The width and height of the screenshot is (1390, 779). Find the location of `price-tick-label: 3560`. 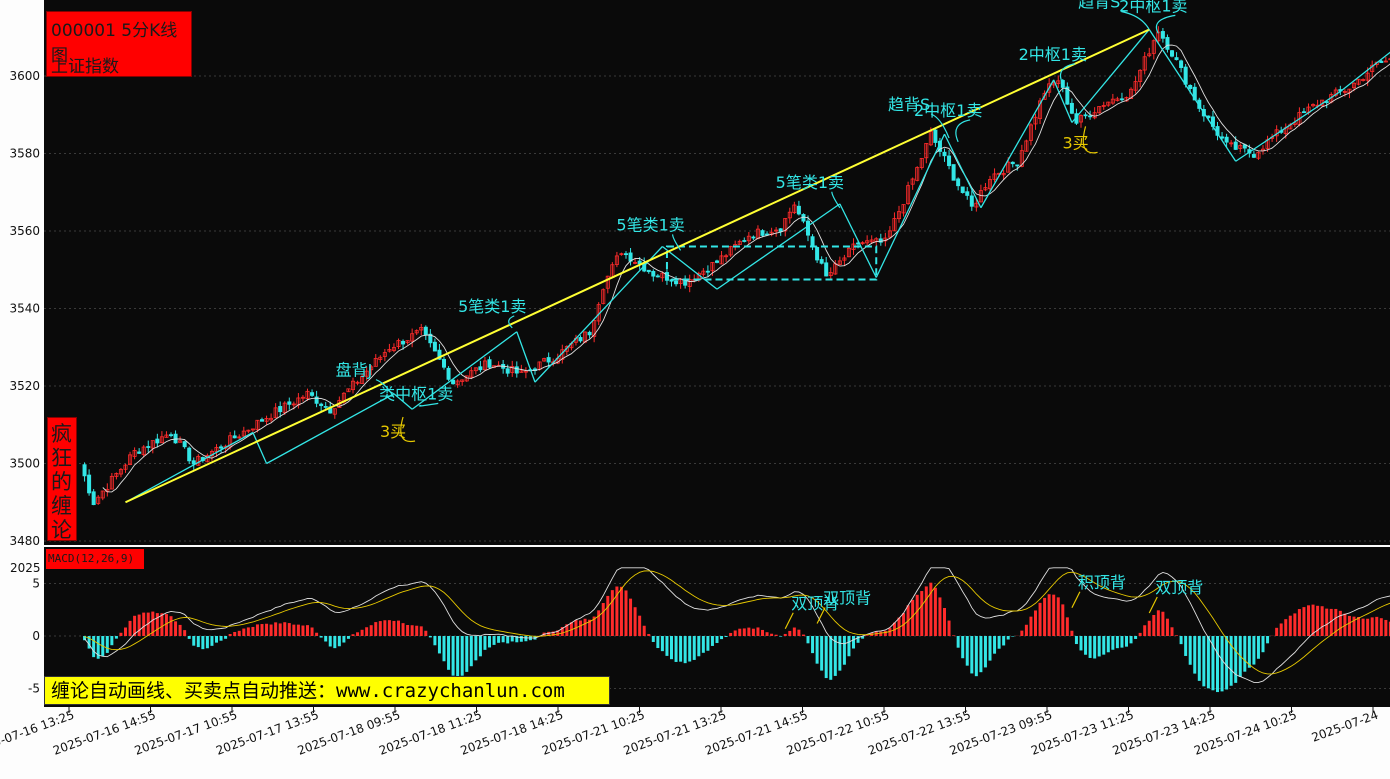

price-tick-label: 3560 is located at coordinates (24, 231).